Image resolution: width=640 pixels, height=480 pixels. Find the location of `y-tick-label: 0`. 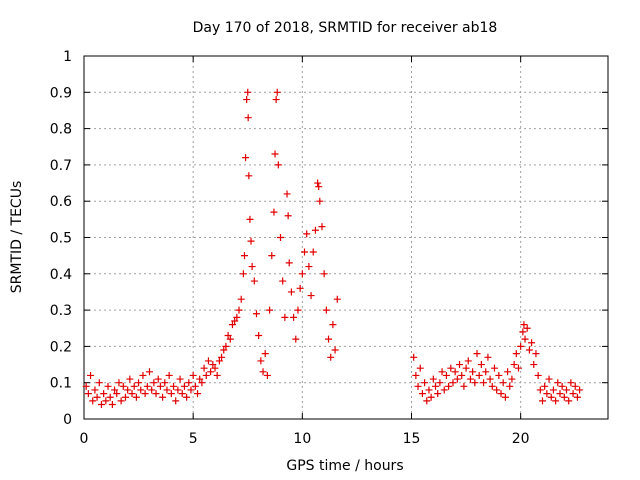

y-tick-label: 0 is located at coordinates (67, 420).